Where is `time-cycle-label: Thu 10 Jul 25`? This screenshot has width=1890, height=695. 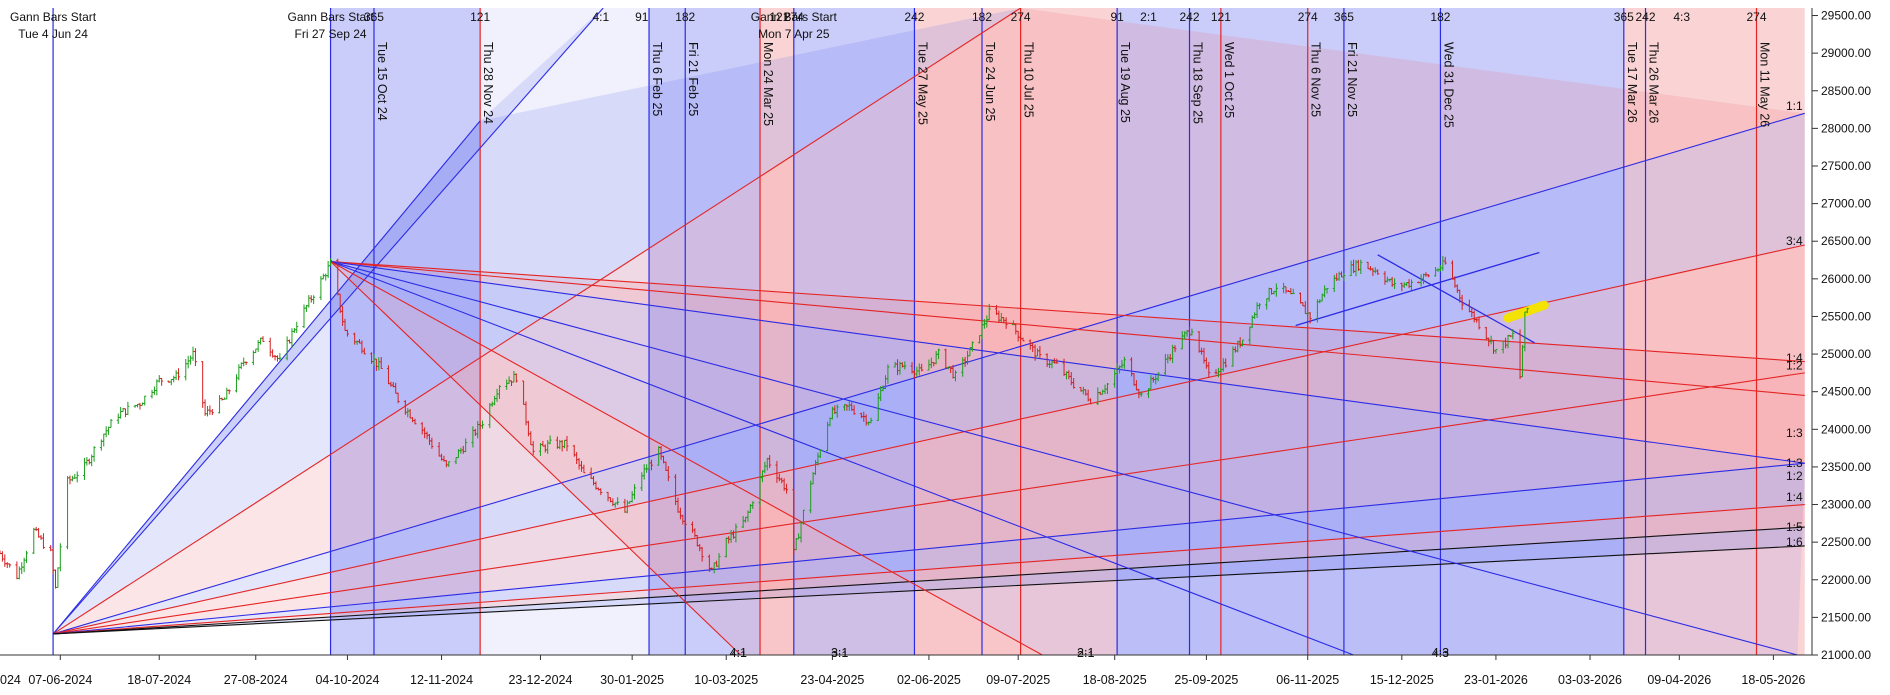 time-cycle-label: Thu 10 Jul 25 is located at coordinates (1029, 80).